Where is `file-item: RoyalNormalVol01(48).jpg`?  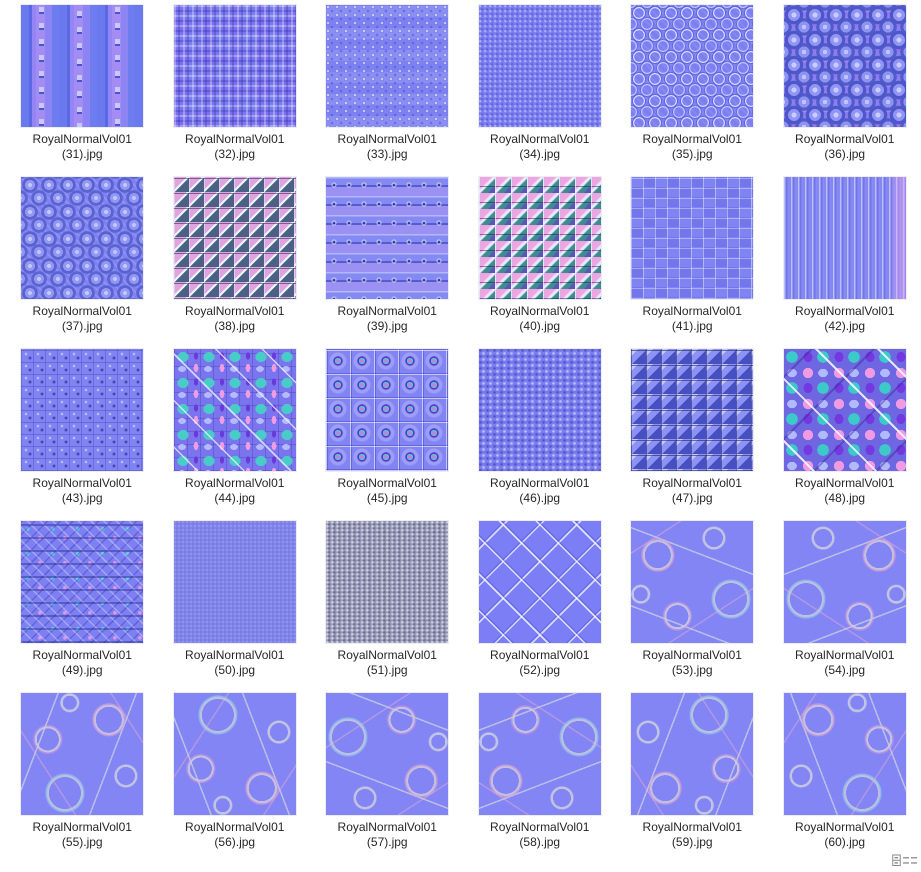 file-item: RoyalNormalVol01(48).jpg is located at coordinates (845, 435).